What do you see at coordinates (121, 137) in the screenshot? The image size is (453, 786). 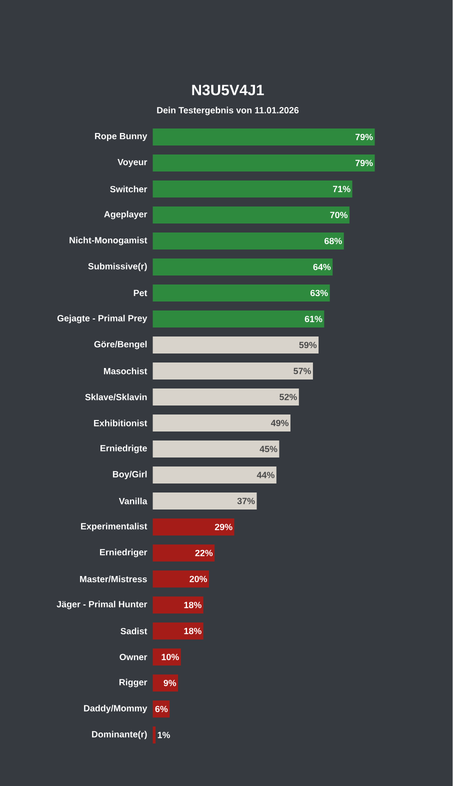 I see `y-tick-label: Rope Bunny` at bounding box center [121, 137].